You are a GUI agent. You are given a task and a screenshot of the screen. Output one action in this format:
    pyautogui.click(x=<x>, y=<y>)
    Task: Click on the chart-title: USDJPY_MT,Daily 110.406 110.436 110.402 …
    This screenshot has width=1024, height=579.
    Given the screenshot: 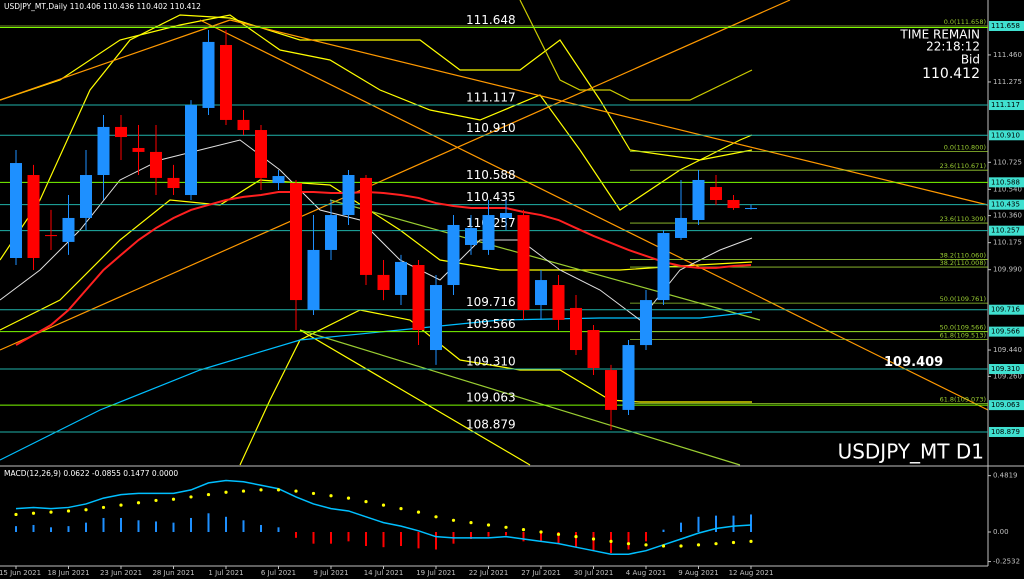 What is the action you would take?
    pyautogui.click(x=102, y=6)
    